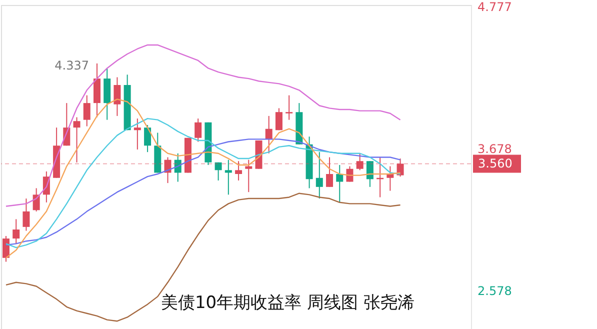 The image size is (597, 329). Describe the element at coordinates (287, 303) in the screenshot. I see `annotation: 美债10年期收益率 周线图 张尧浠` at that location.